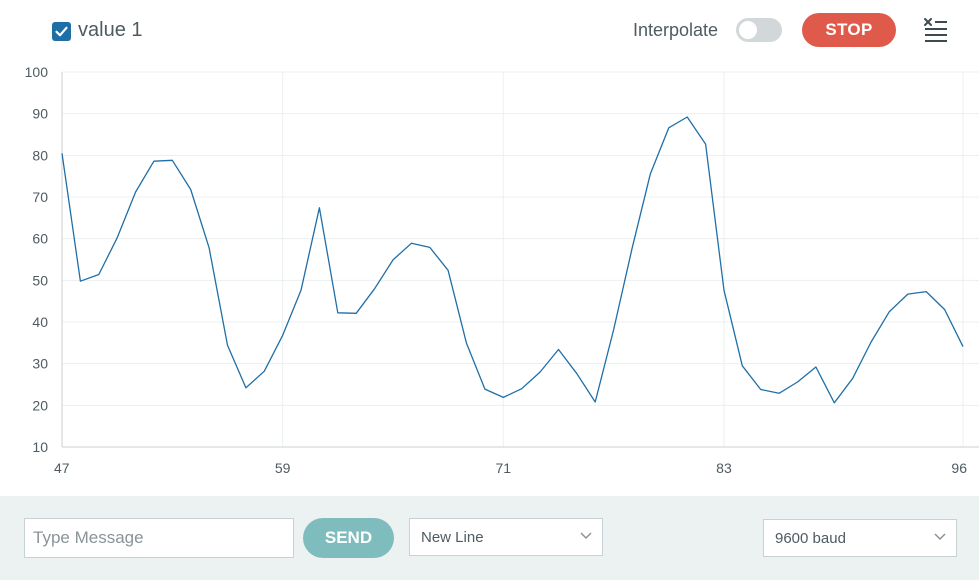 The width and height of the screenshot is (979, 580). Describe the element at coordinates (724, 468) in the screenshot. I see `x-tick-label: 83` at that location.